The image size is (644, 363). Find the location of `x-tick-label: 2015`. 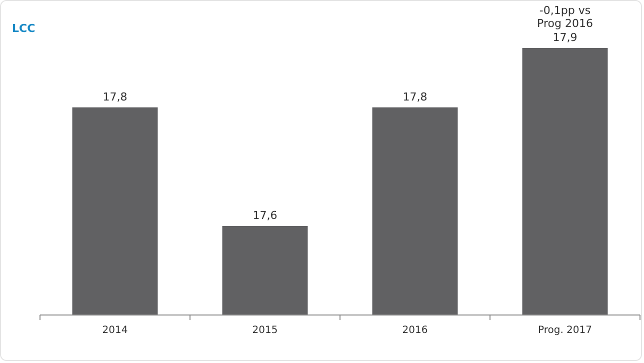

x-tick-label: 2015 is located at coordinates (265, 330).